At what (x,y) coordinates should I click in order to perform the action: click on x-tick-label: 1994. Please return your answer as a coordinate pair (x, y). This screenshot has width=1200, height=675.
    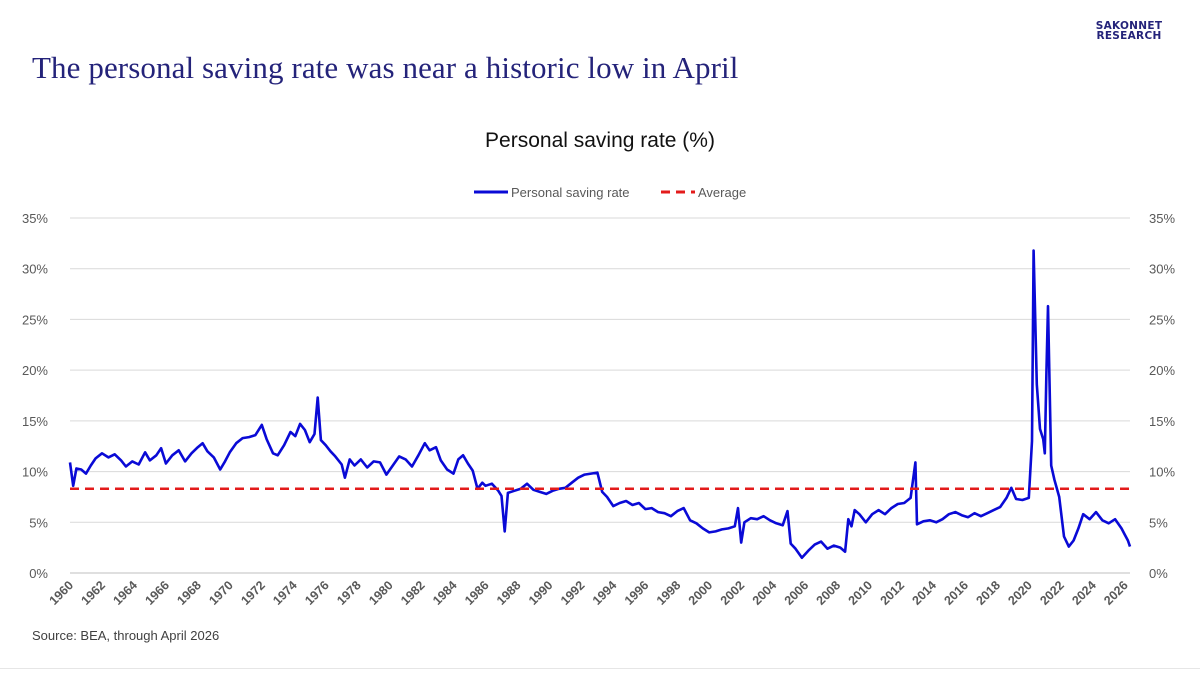
    Looking at the image, I should click on (605, 593).